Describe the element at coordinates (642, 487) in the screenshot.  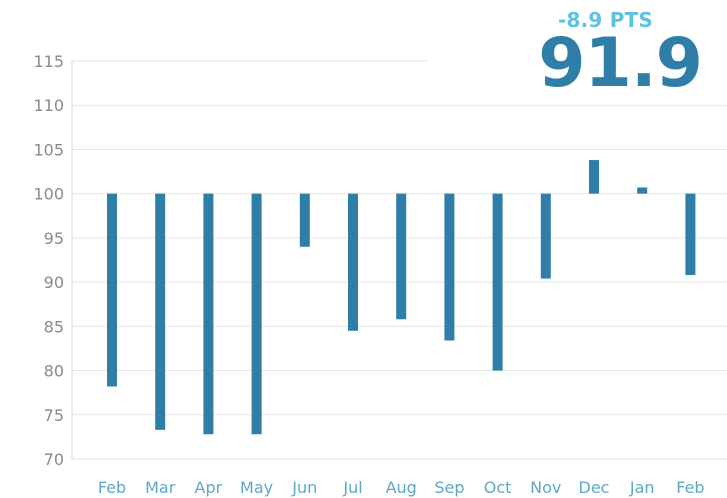
I see `x-tick-label: Jan` at that location.